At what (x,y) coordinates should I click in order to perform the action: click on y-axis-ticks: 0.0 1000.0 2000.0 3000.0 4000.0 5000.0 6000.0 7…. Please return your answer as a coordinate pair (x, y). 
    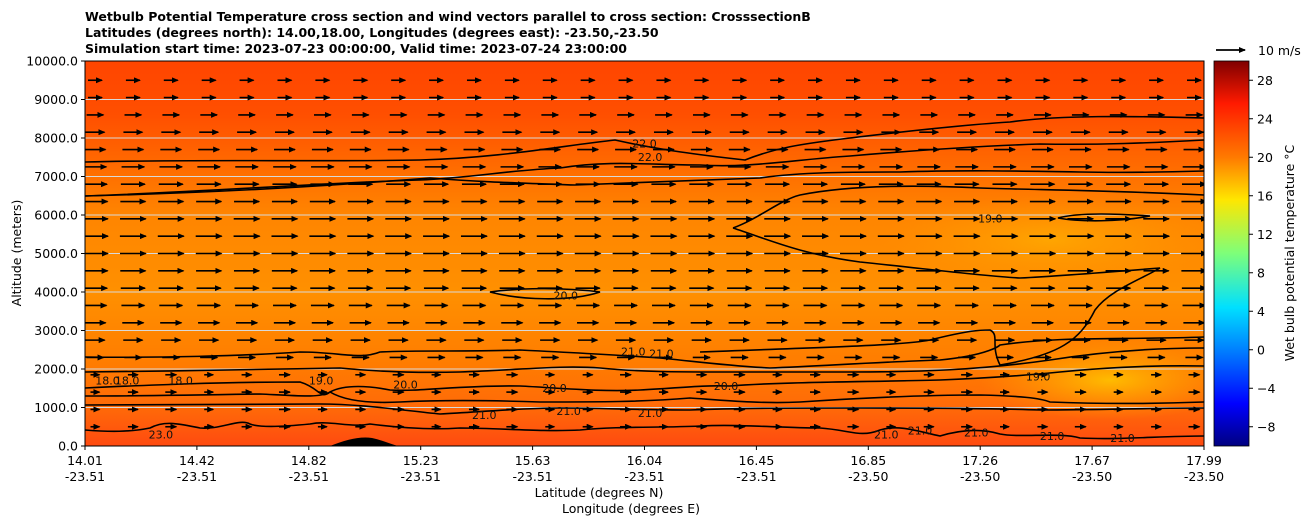
    Looking at the image, I should click on (55, 254).